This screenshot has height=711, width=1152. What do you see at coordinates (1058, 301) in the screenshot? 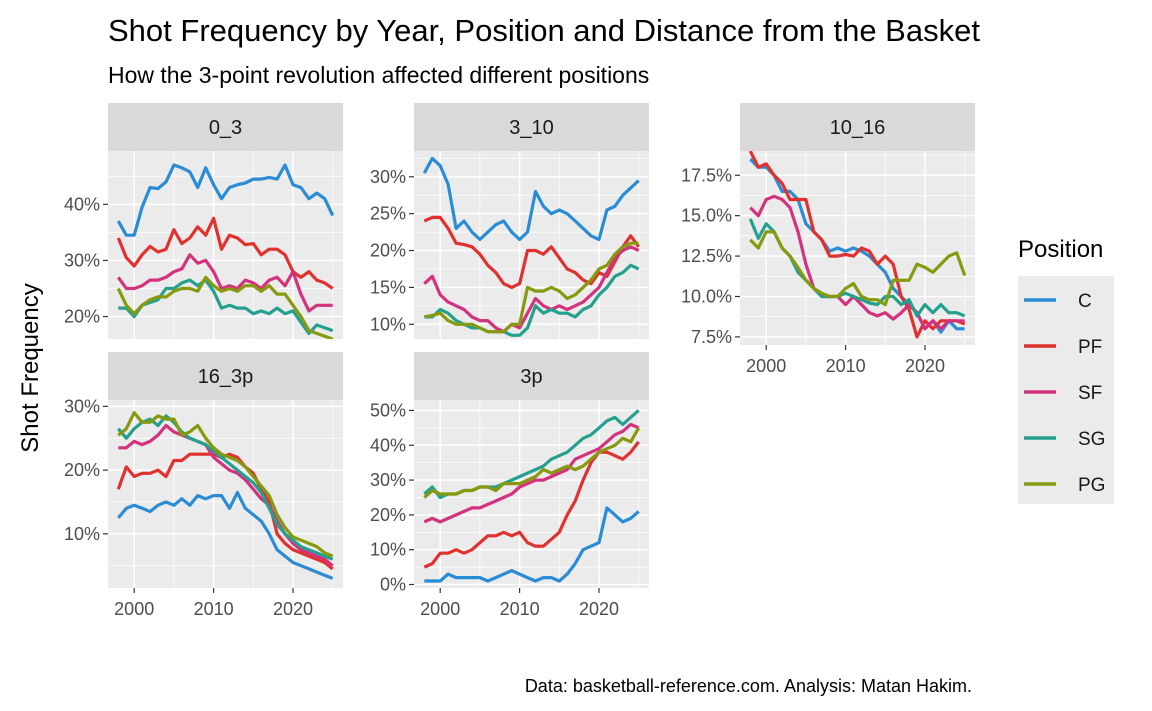
I see `legend-item-c: C` at bounding box center [1058, 301].